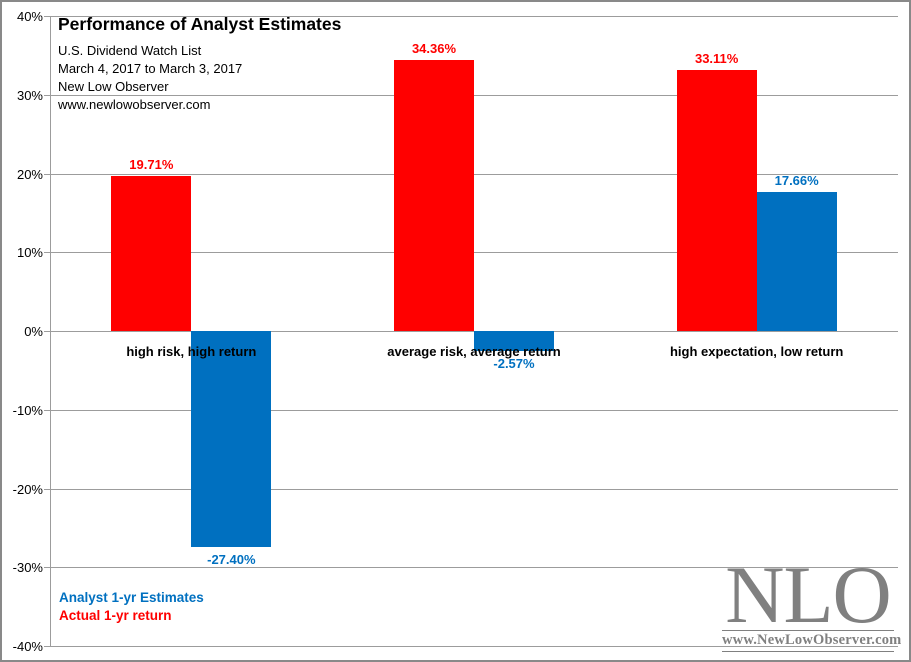 Image resolution: width=911 pixels, height=662 pixels. What do you see at coordinates (434, 49) in the screenshot?
I see `data-label-actual: 34.36%` at bounding box center [434, 49].